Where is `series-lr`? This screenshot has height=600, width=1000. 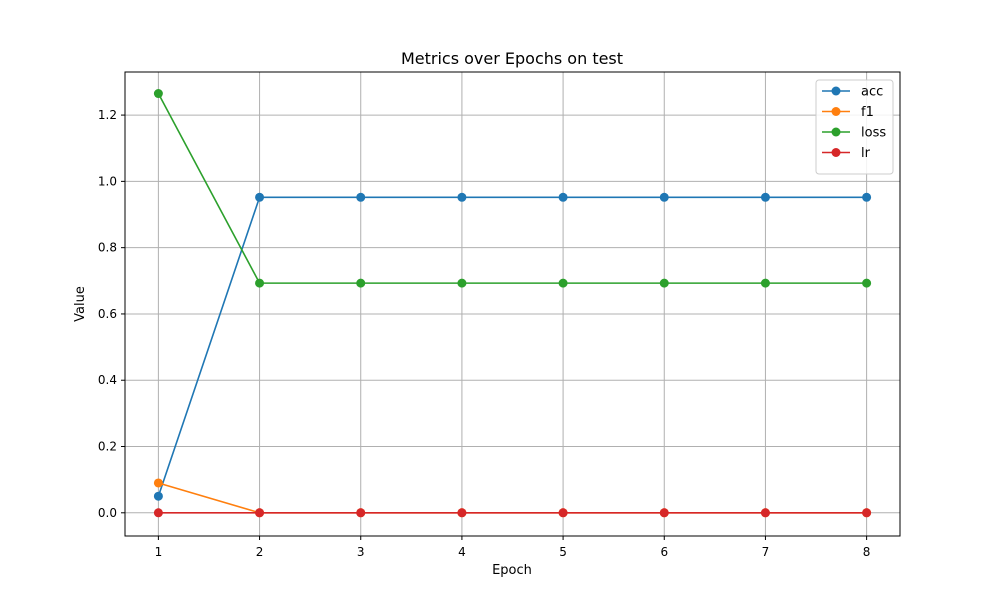 series-lr is located at coordinates (512, 513).